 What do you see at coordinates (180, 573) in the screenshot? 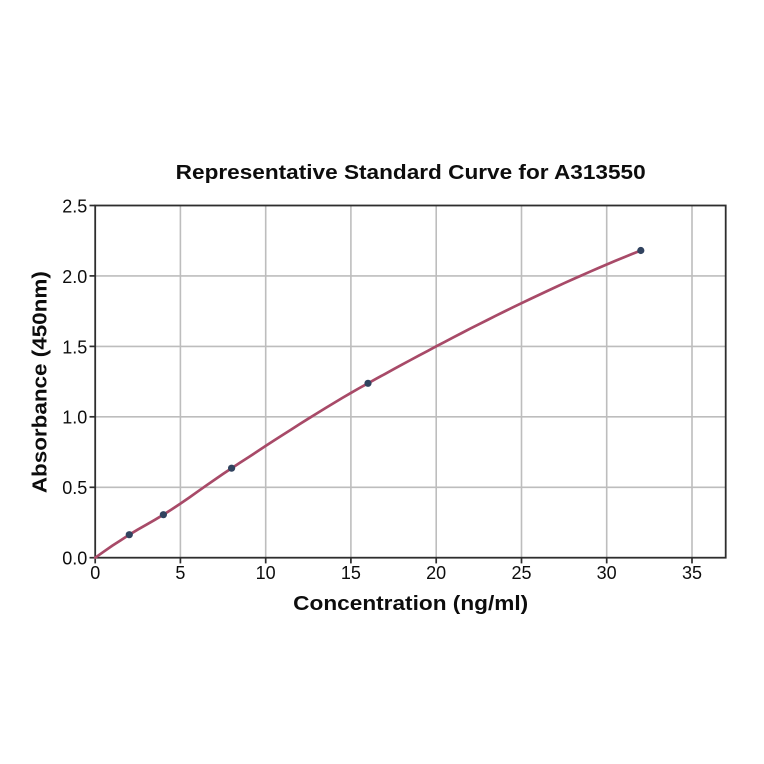
I see `svg-text: 5` at bounding box center [180, 573].